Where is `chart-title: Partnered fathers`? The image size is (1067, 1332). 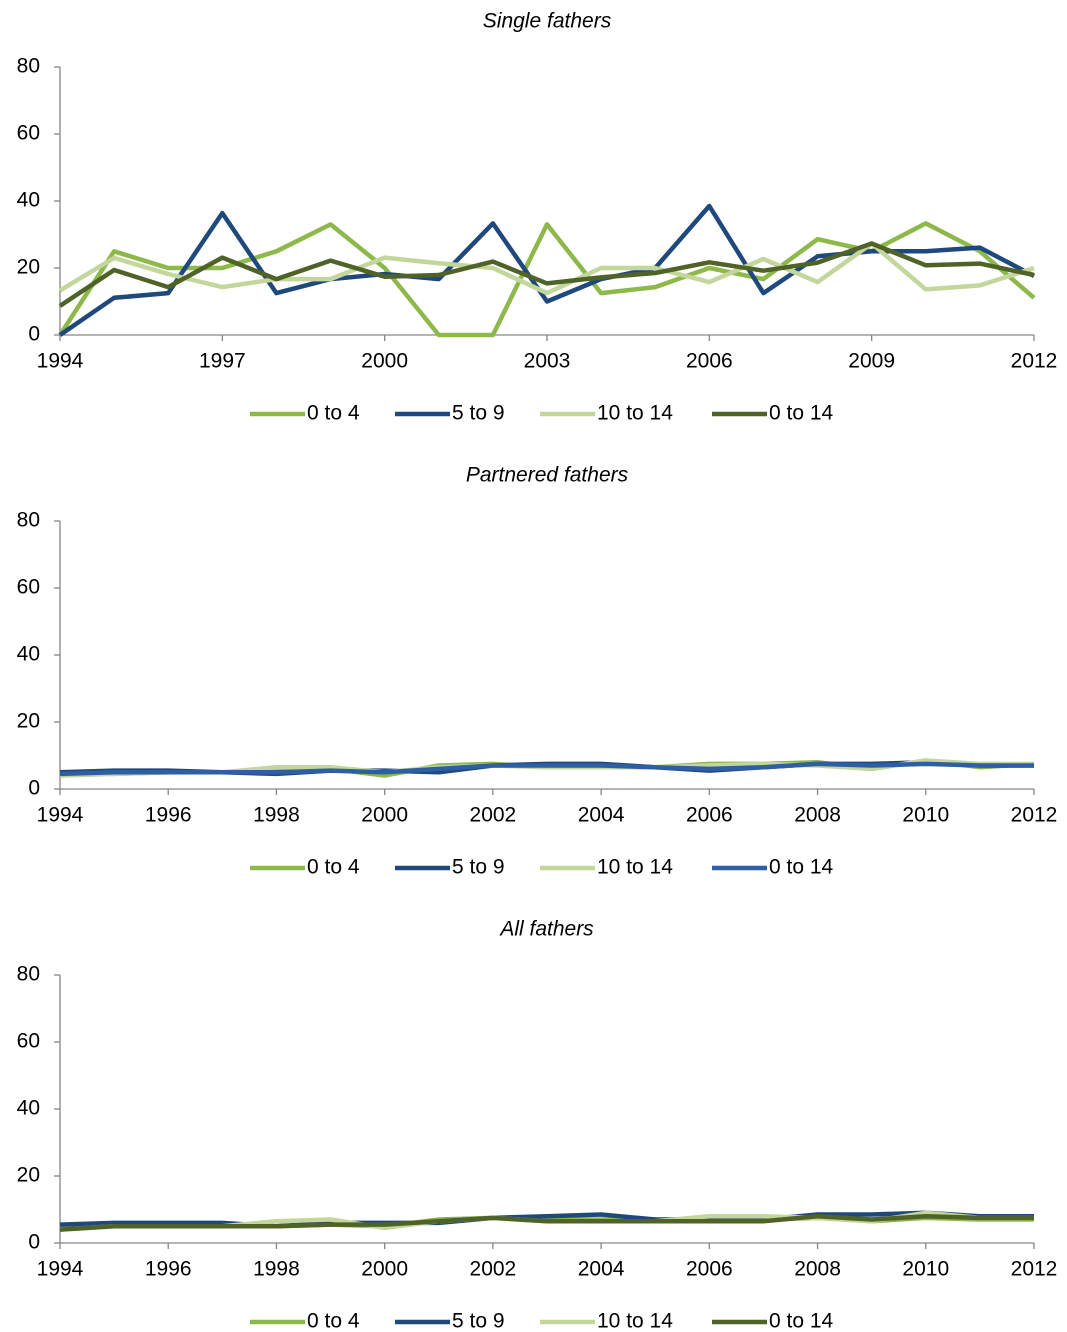 chart-title: Partnered fathers is located at coordinates (547, 475).